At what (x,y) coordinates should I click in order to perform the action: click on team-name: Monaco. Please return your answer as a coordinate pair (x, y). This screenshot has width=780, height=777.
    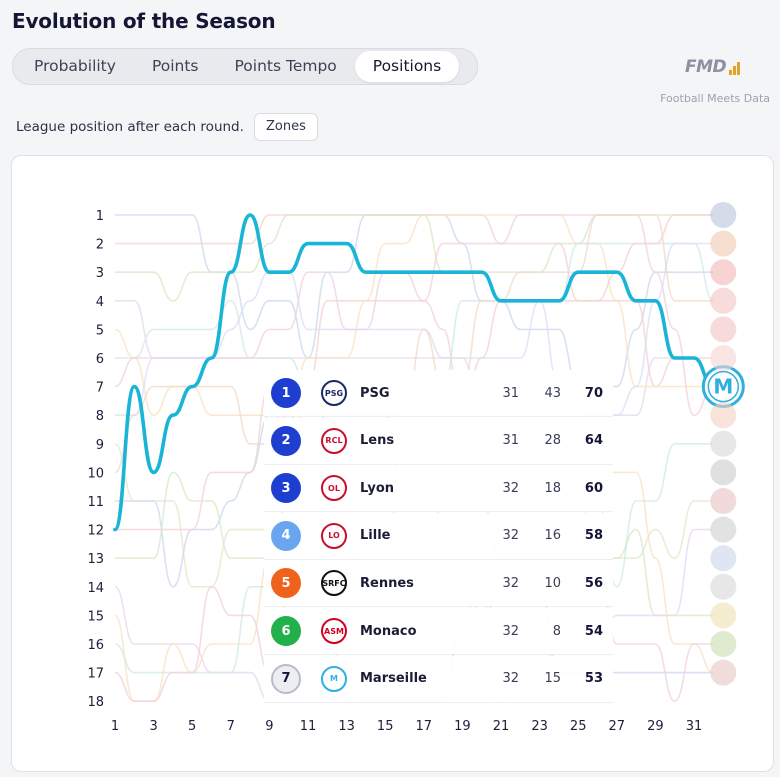
    Looking at the image, I should click on (388, 631).